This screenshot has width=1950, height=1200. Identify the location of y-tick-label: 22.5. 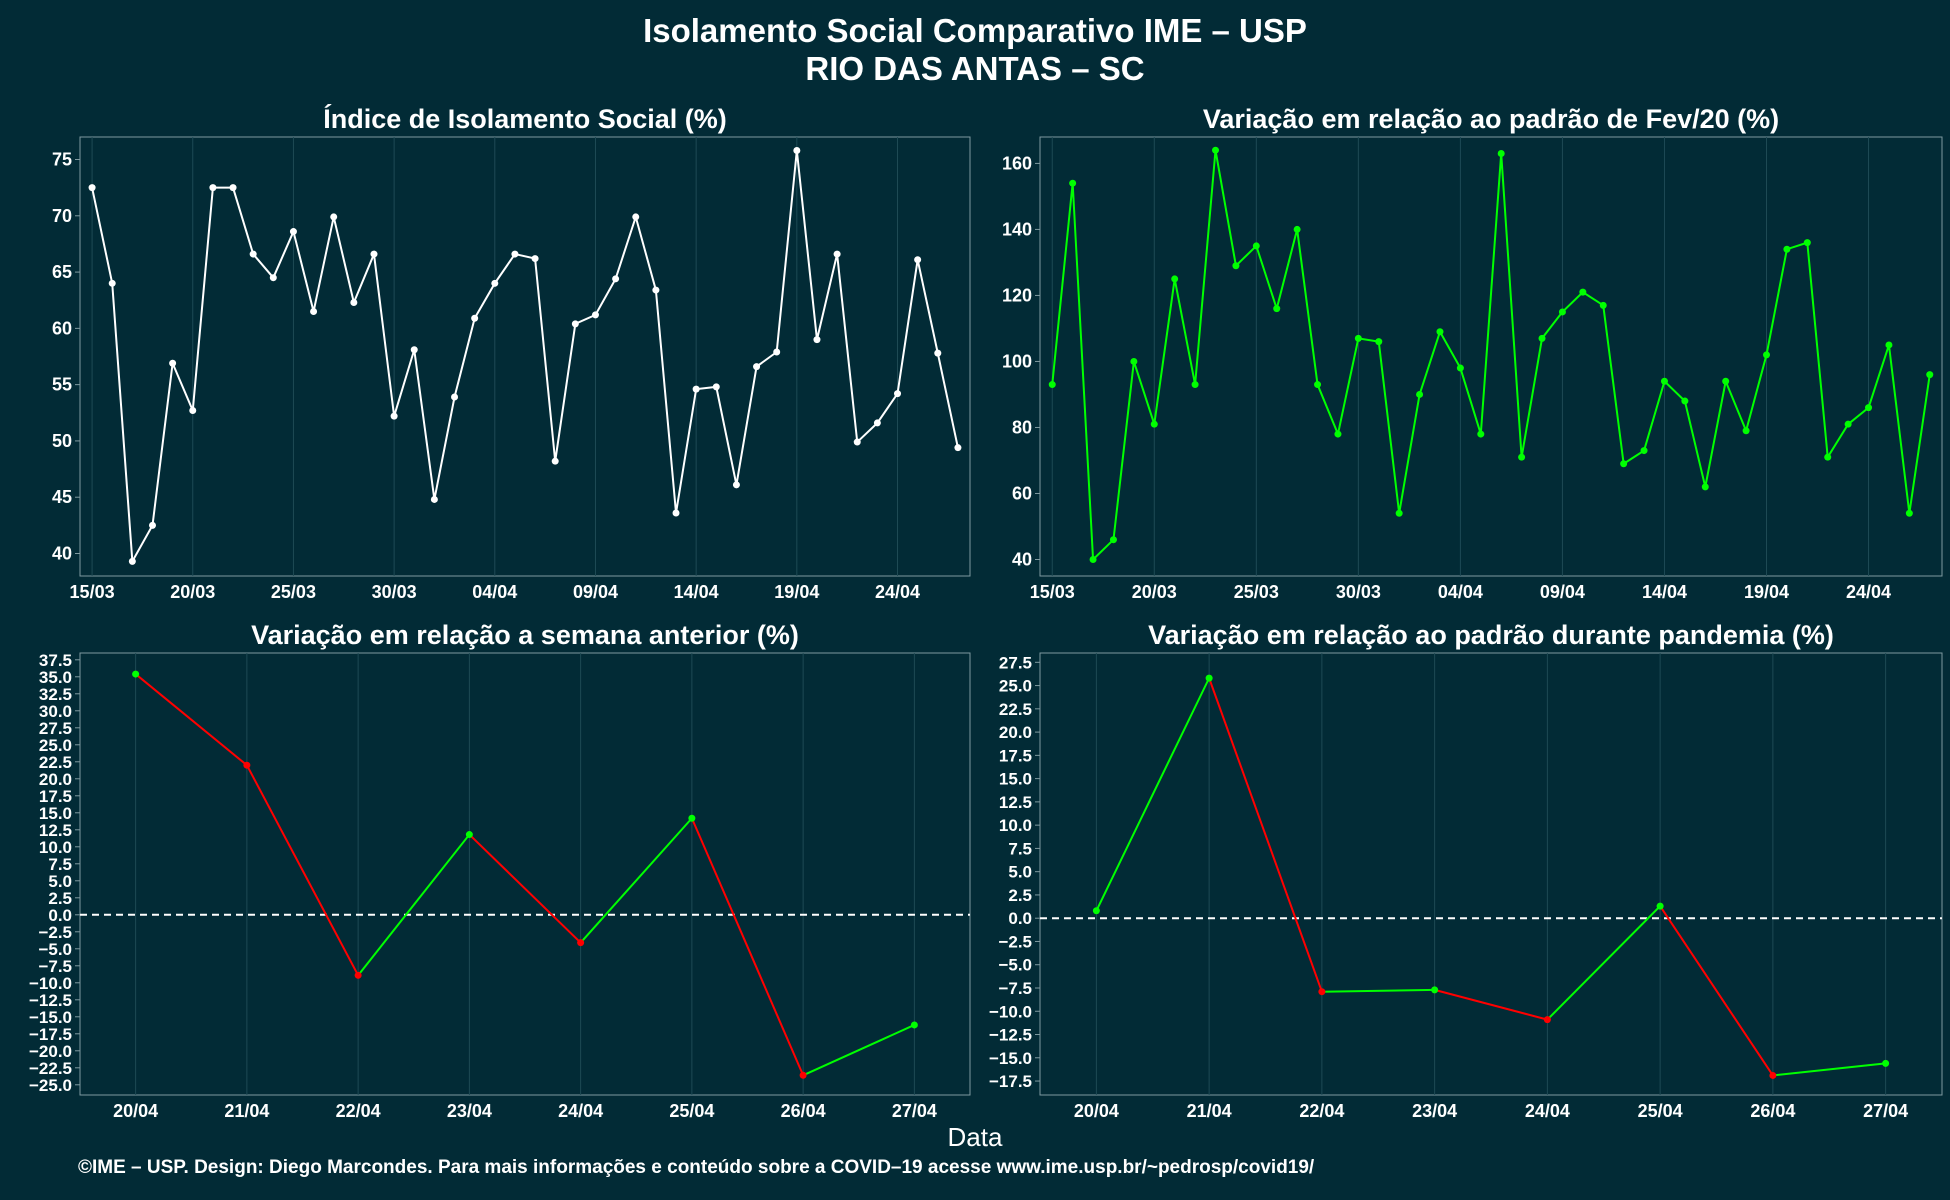
(55, 762).